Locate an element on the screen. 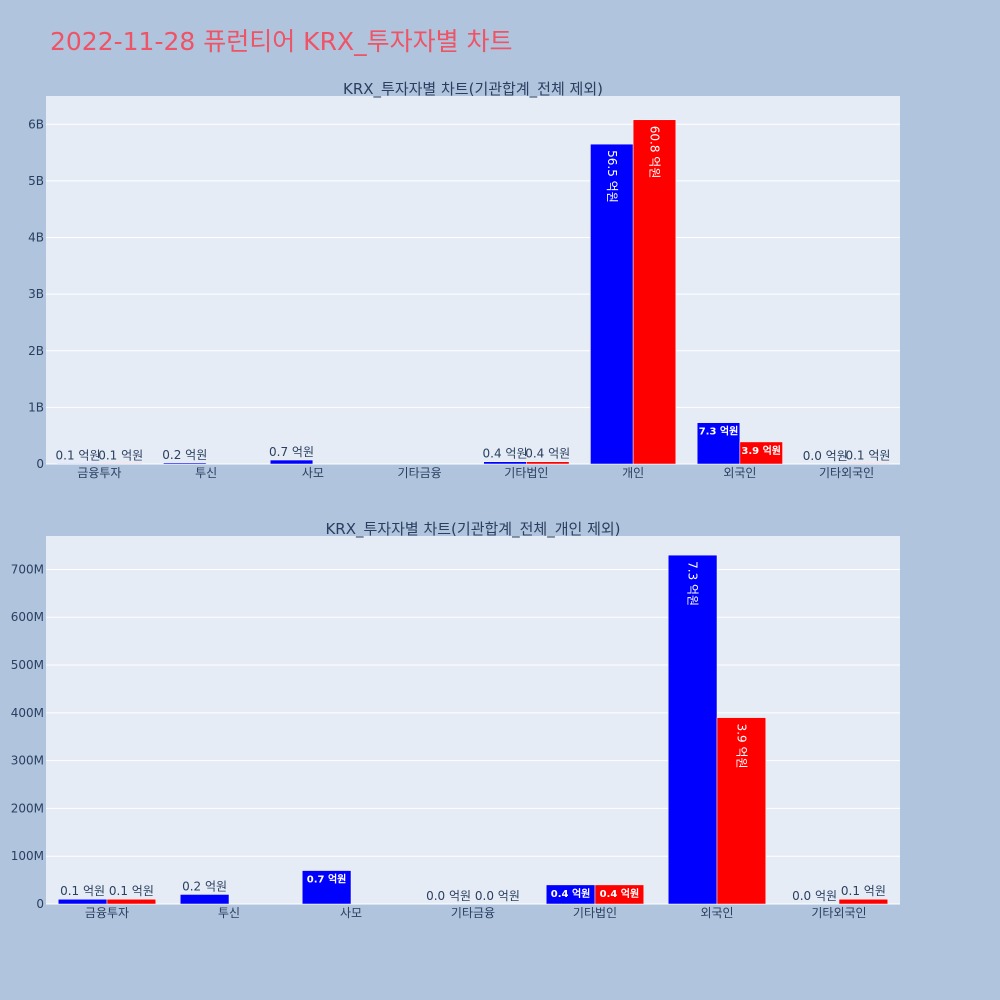 Image resolution: width=1000 pixels, height=1000 pixels. page-title: 2022-11-28 퓨런티어 KRX_투자자별 차트 is located at coordinates (281, 41).